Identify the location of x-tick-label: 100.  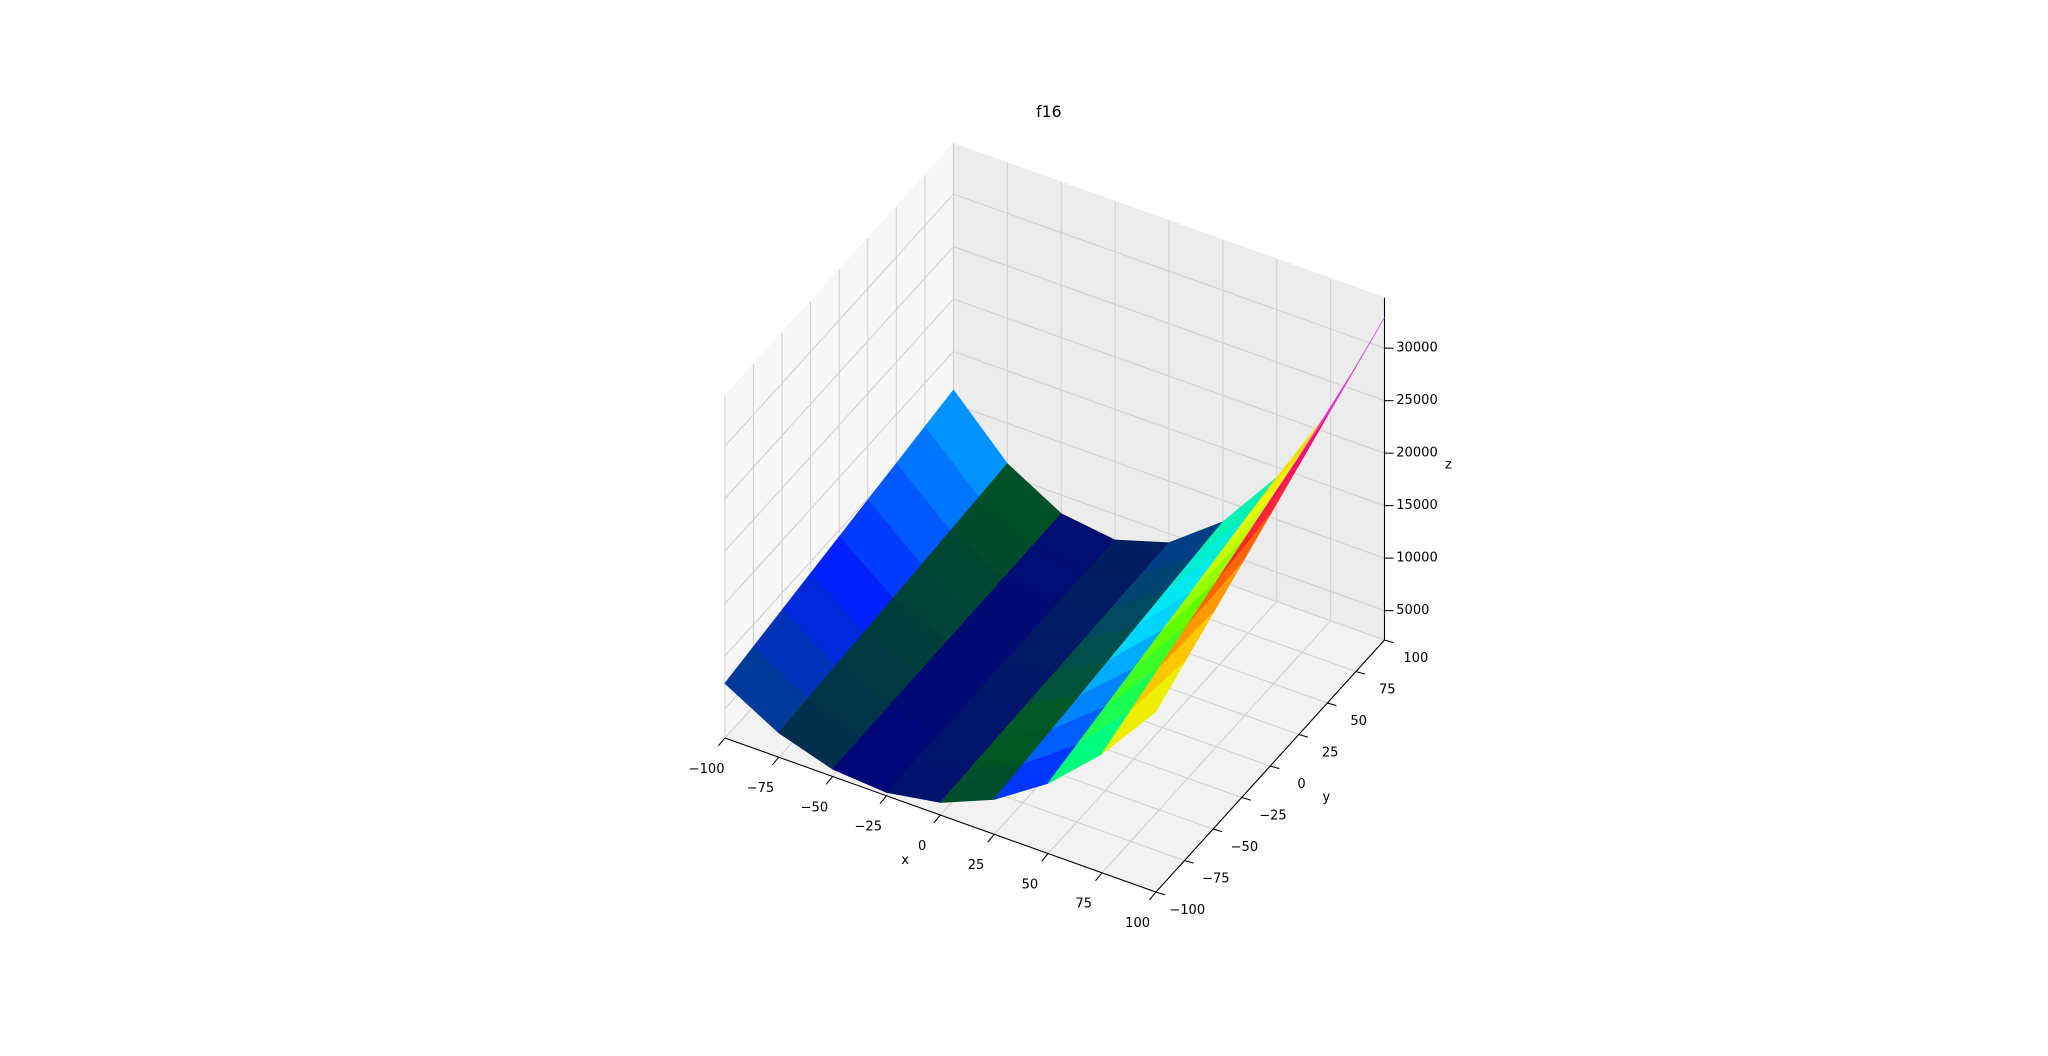
(1137, 923).